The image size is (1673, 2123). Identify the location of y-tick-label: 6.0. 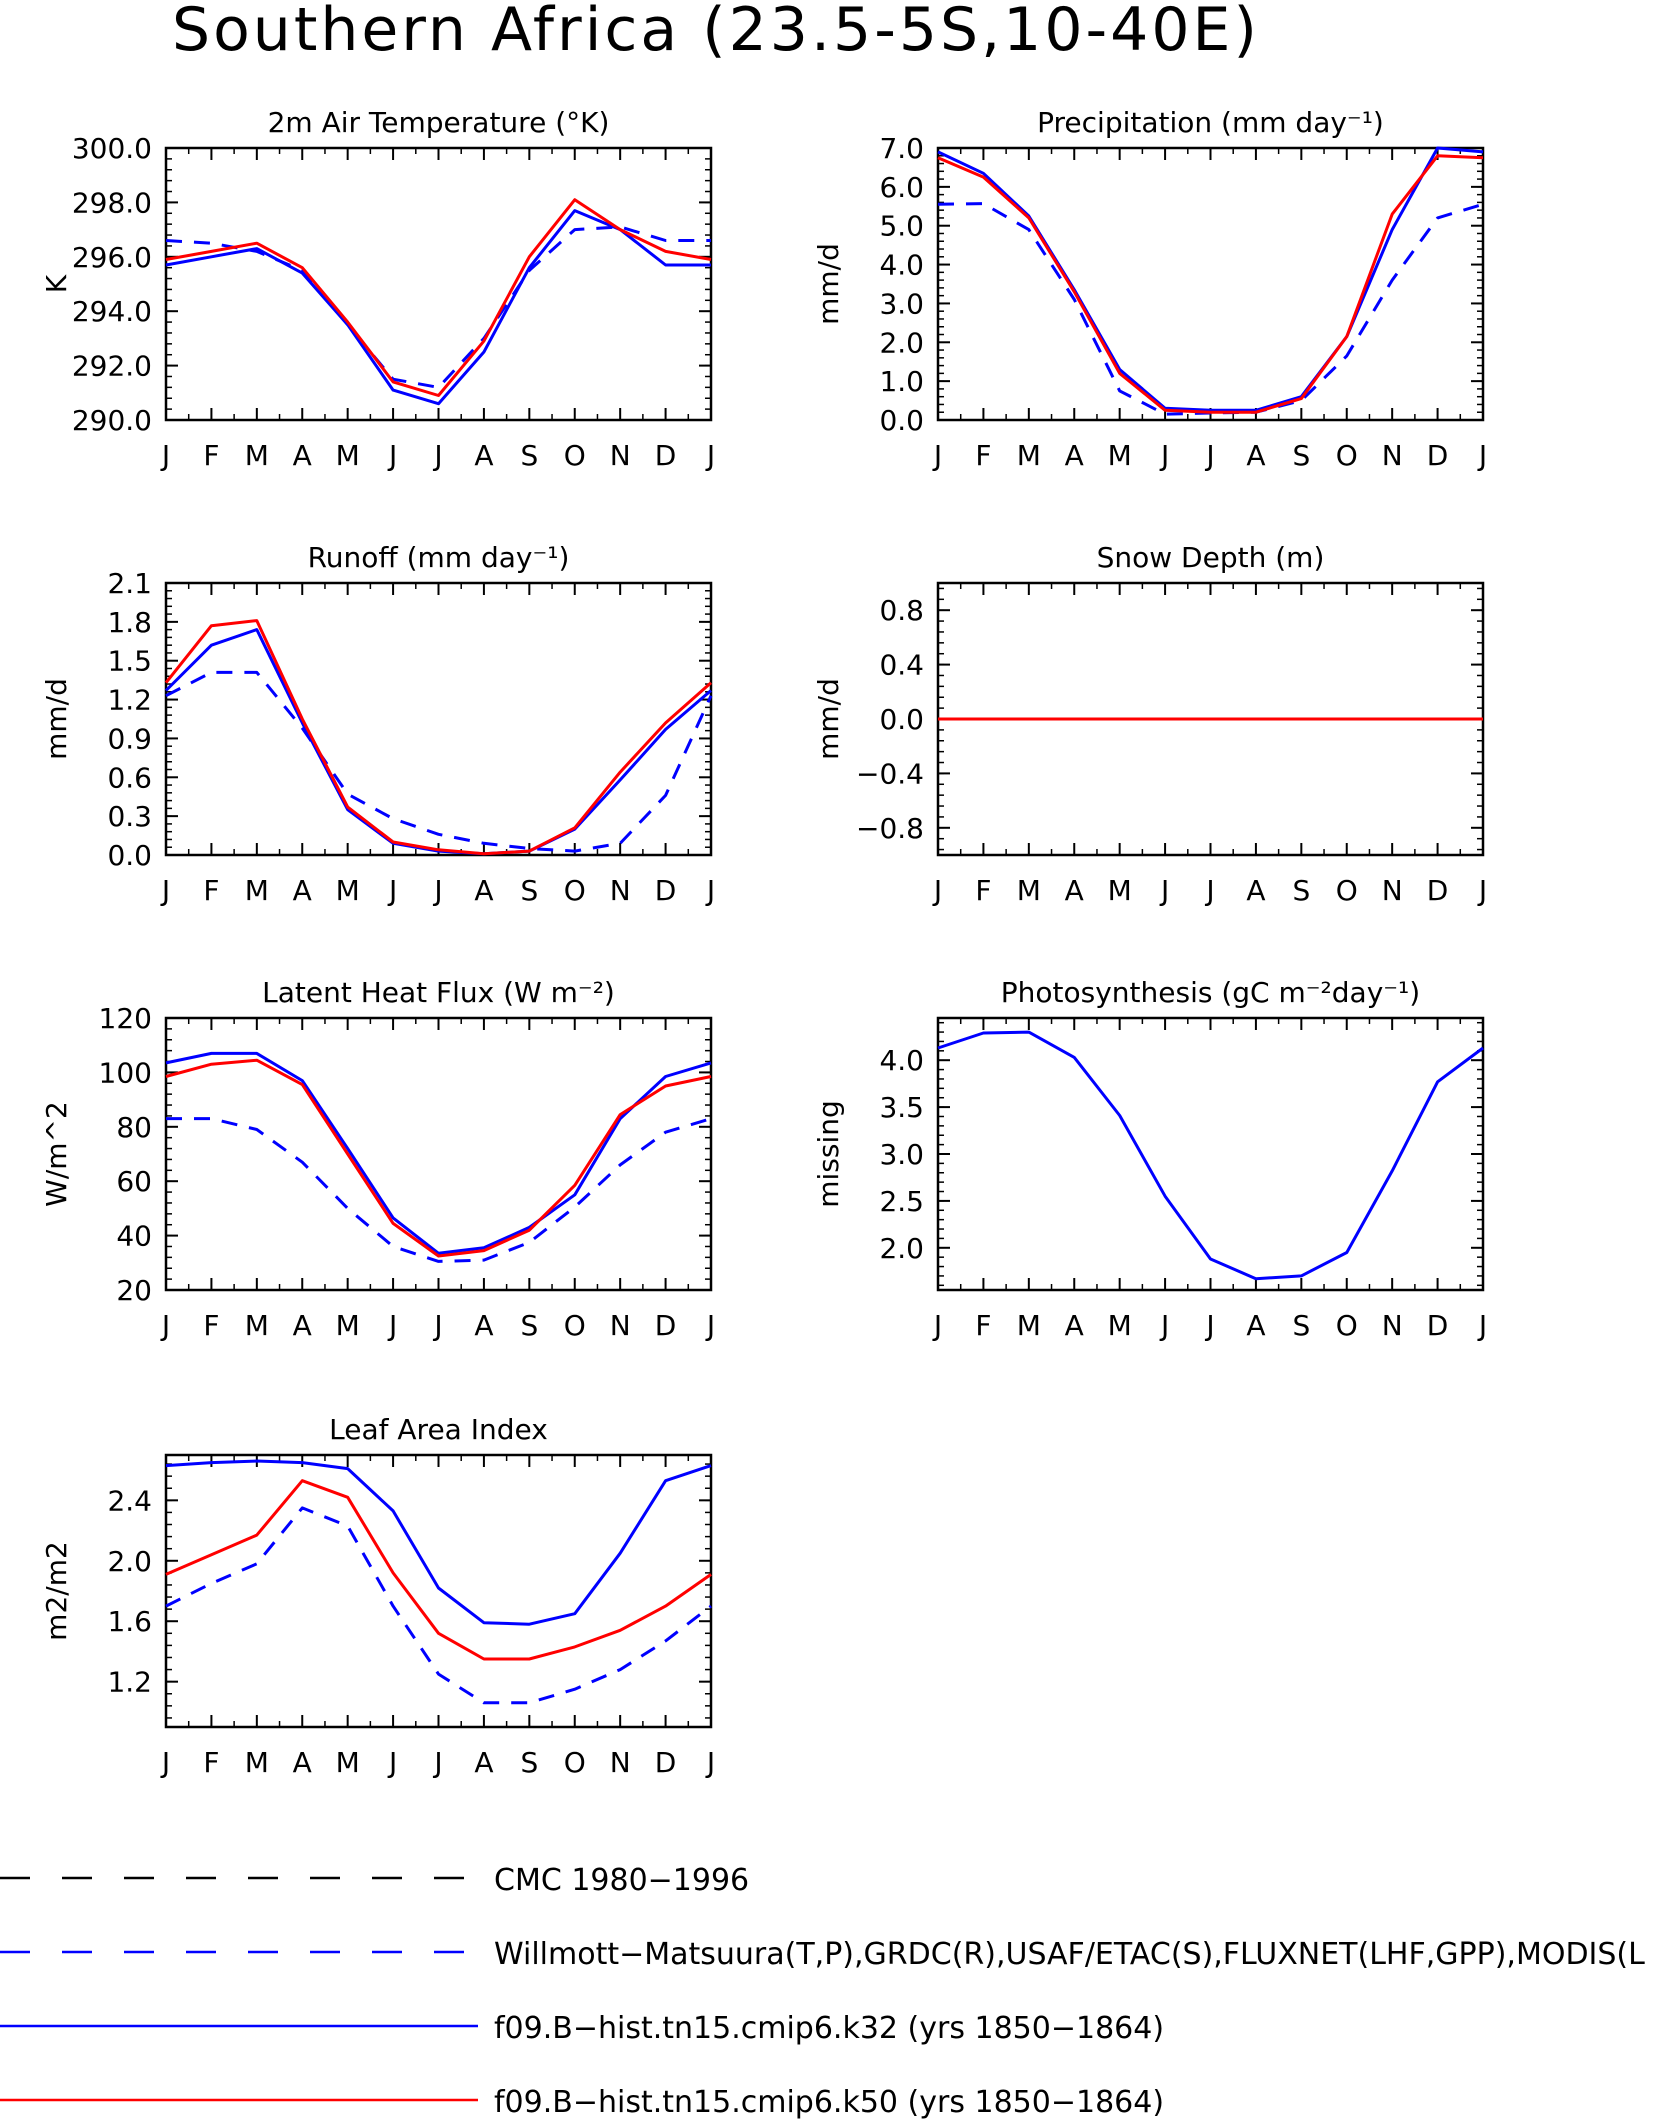
(901, 187).